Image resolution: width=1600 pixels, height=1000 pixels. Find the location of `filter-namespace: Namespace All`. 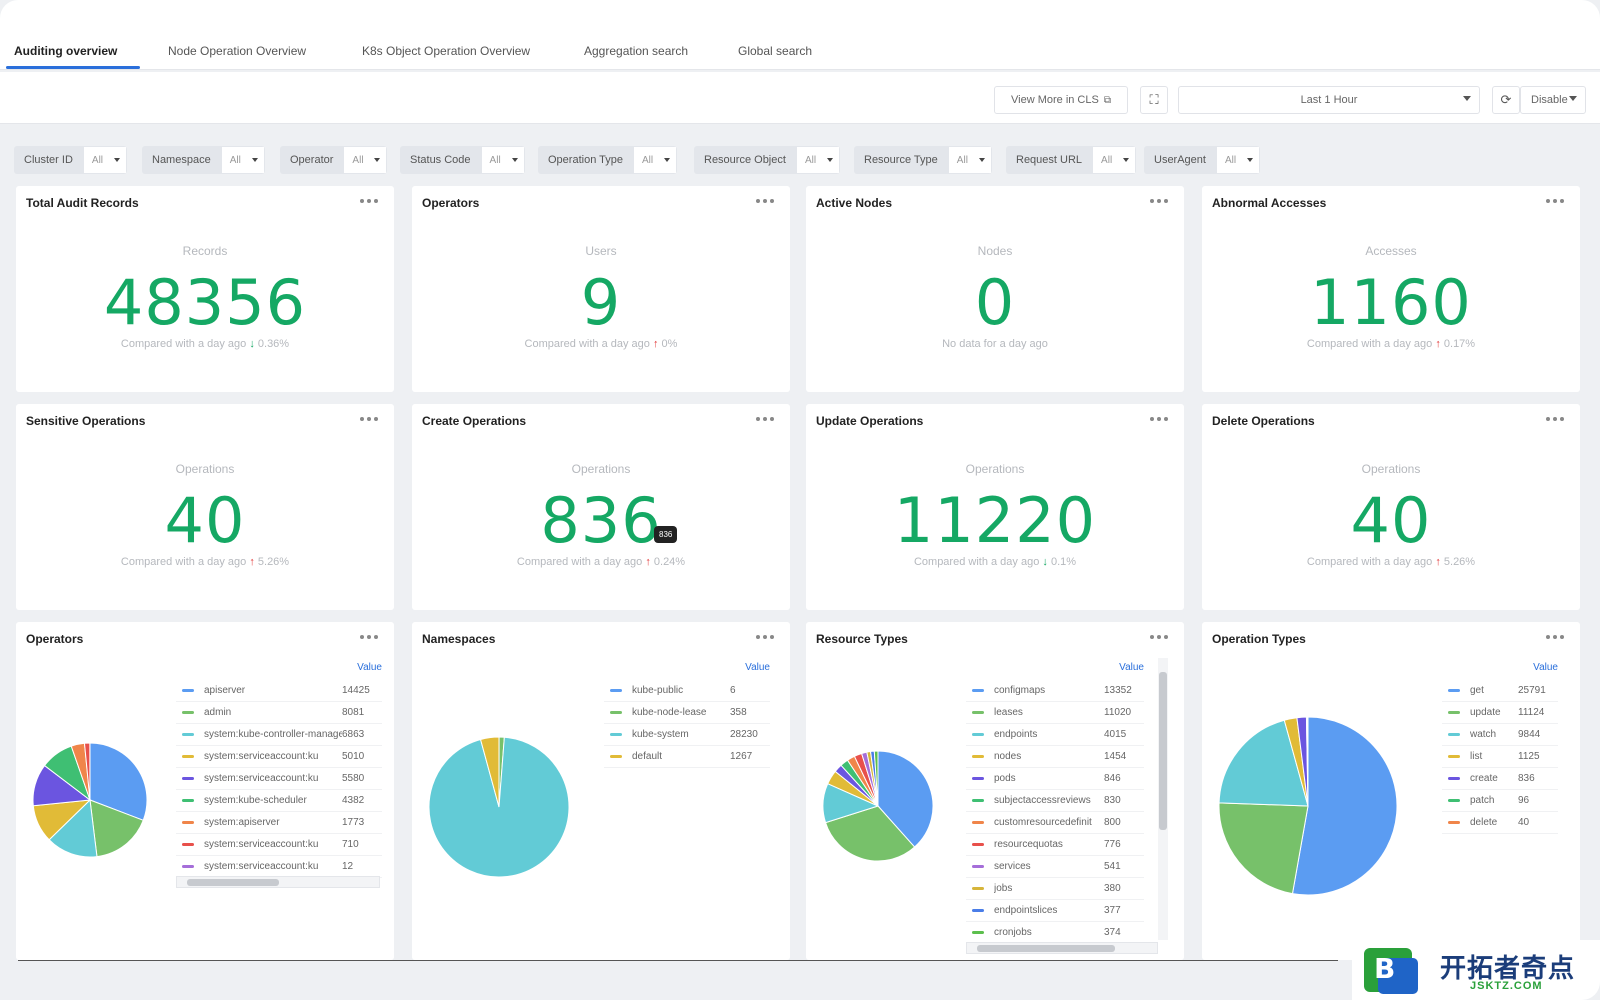

filter-namespace: Namespace All is located at coordinates (203, 160).